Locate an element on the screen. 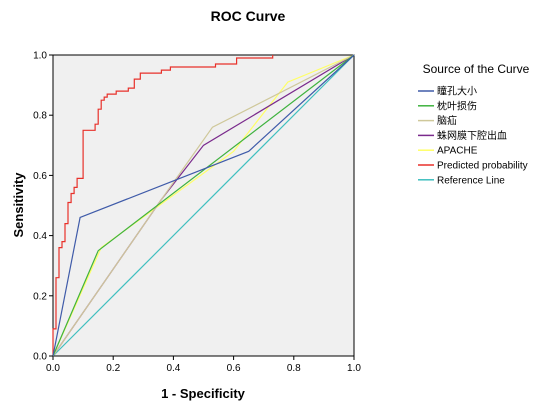 This screenshot has width=541, height=410. legend-label: 脑疝 is located at coordinates (447, 120).